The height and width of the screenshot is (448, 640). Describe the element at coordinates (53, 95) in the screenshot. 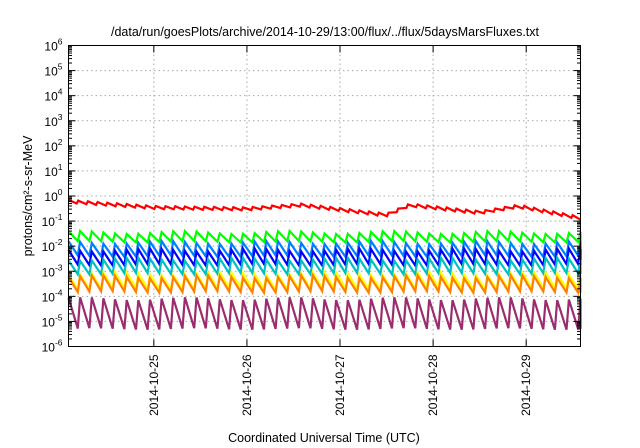

I see `y-tick-label: 10⁴` at that location.